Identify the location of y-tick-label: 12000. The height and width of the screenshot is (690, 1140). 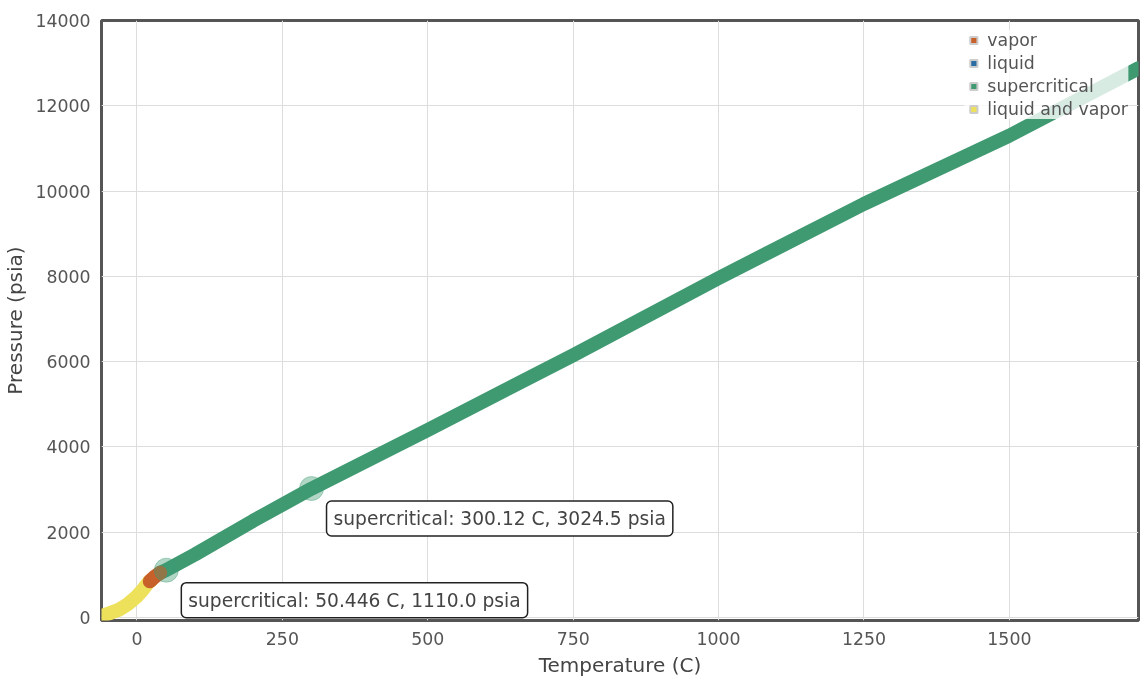
(63, 106).